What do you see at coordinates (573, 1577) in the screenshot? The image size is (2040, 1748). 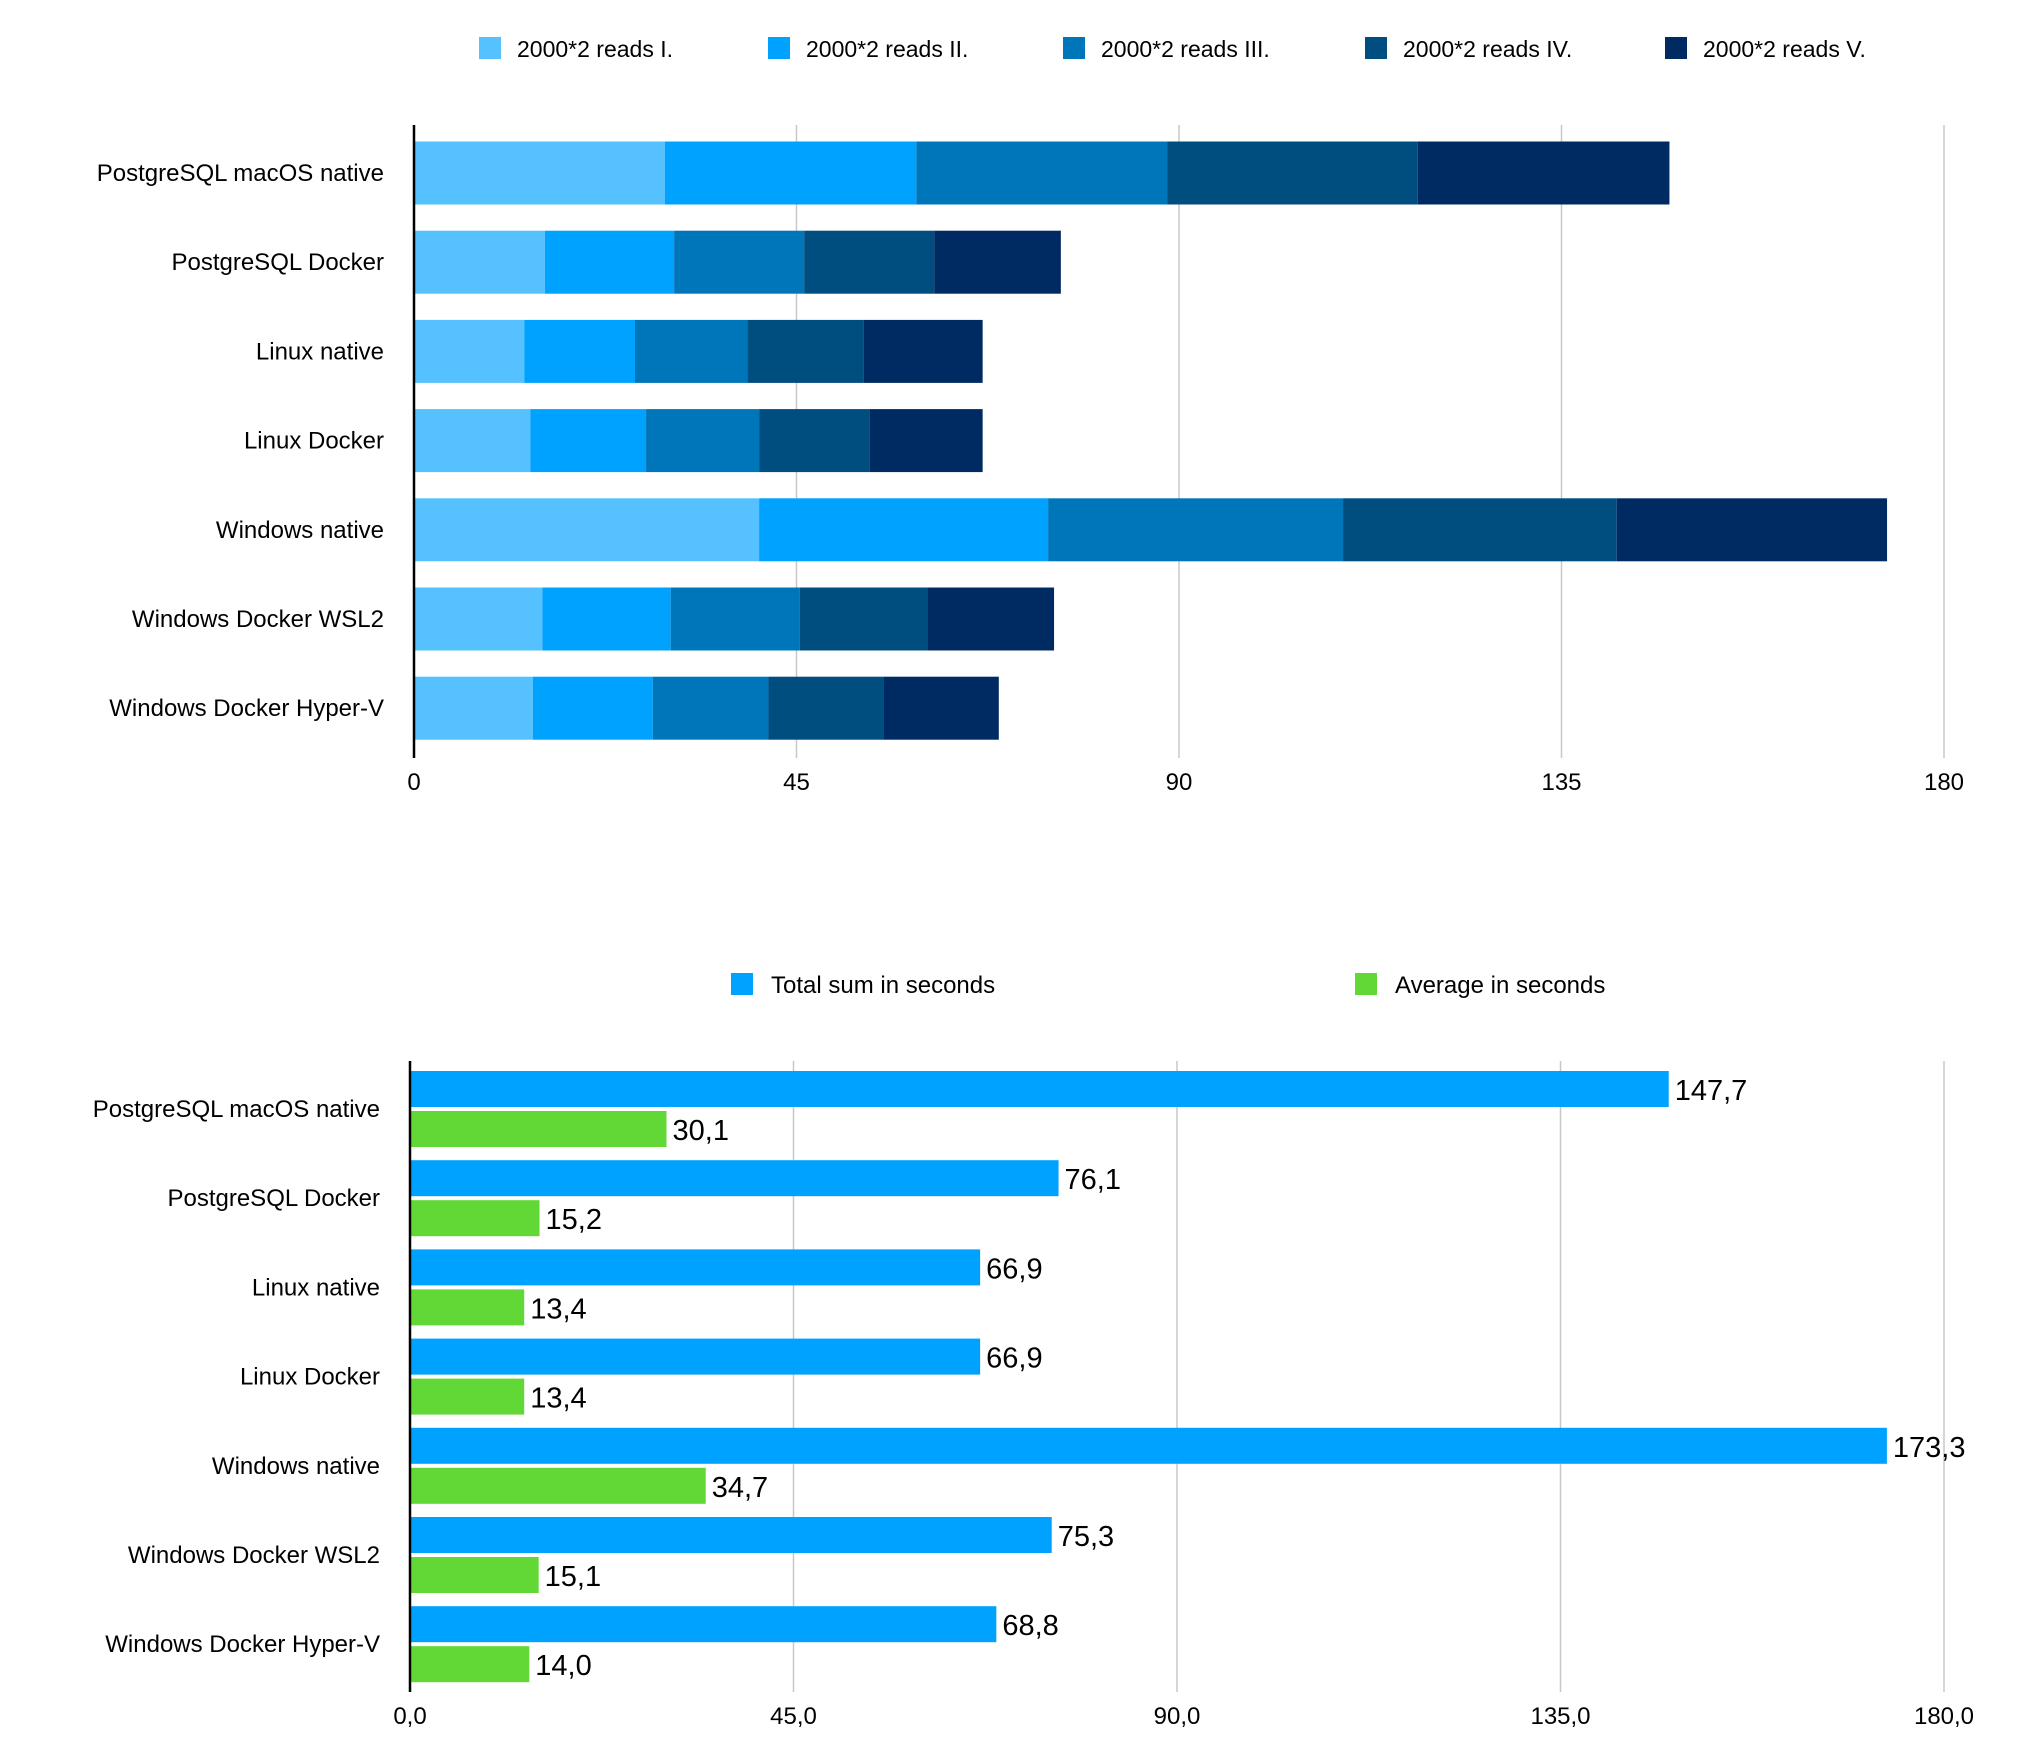 I see `data-label: 15,1` at bounding box center [573, 1577].